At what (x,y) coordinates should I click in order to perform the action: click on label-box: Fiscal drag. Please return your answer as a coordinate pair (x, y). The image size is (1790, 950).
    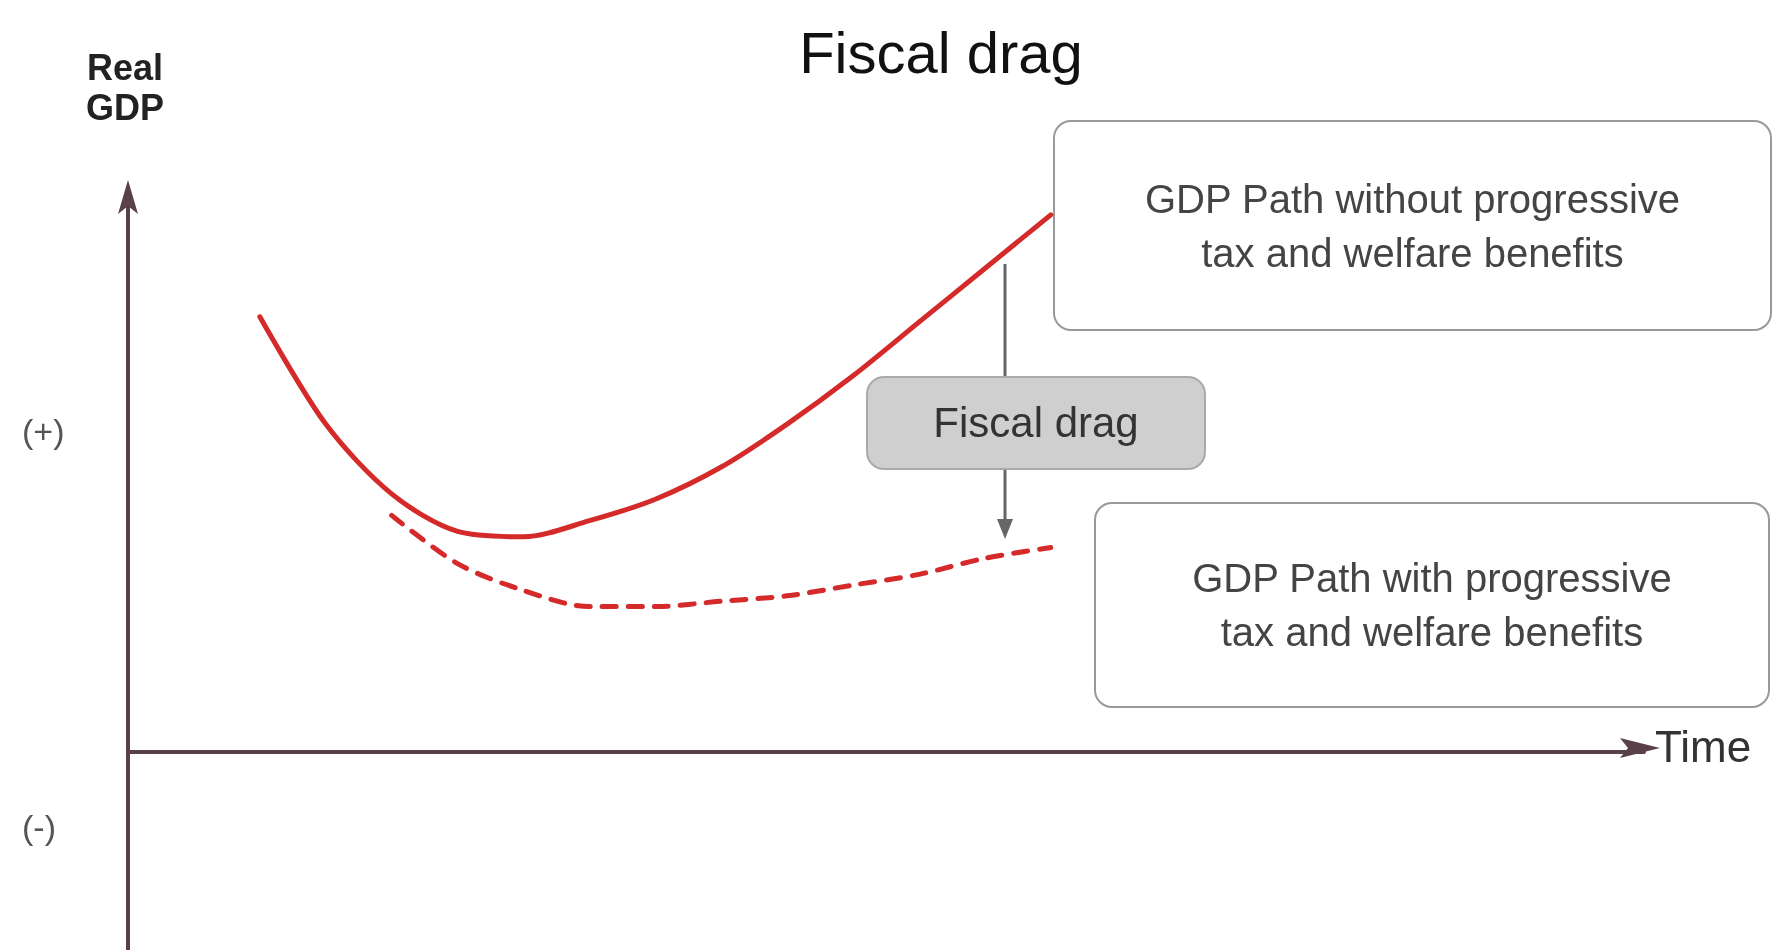
    Looking at the image, I should click on (1036, 423).